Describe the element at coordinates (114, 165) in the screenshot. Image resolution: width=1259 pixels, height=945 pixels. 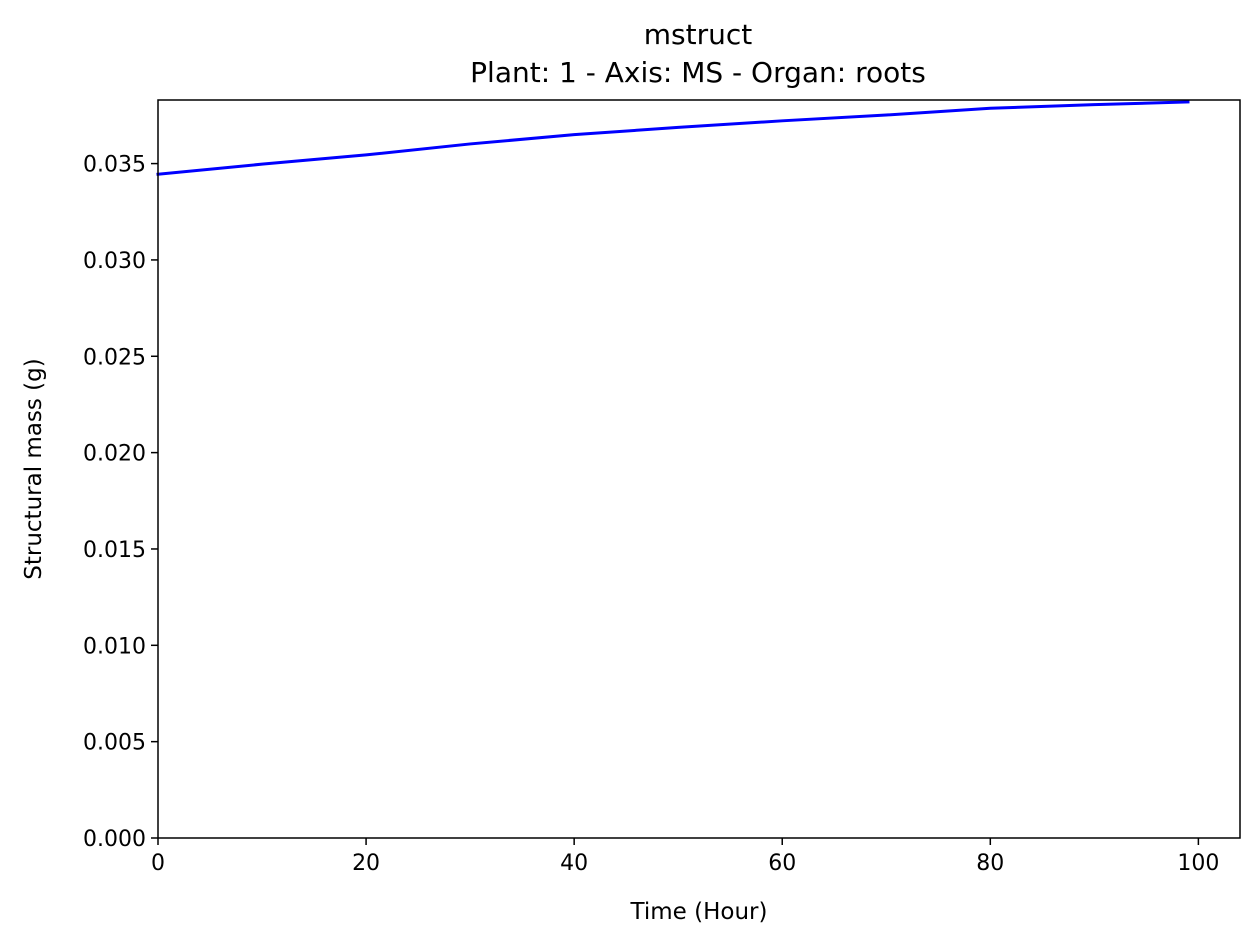
I see `y-tick-label: 0.035` at that location.